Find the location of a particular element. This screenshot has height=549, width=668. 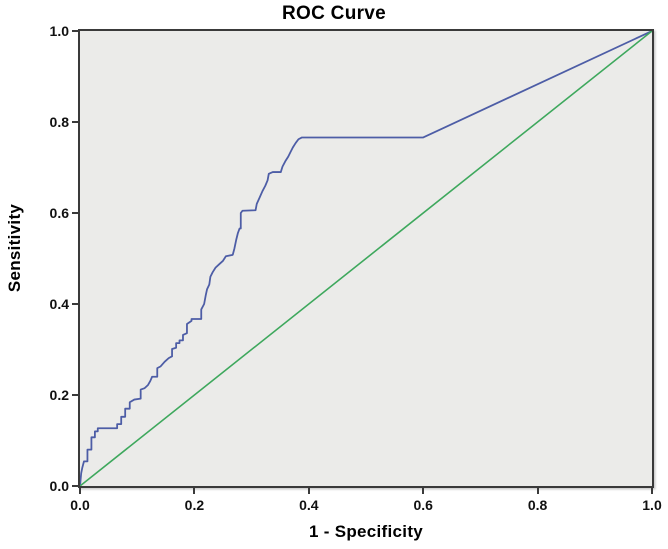

y-tick-label: 0.4 is located at coordinates (59, 304).